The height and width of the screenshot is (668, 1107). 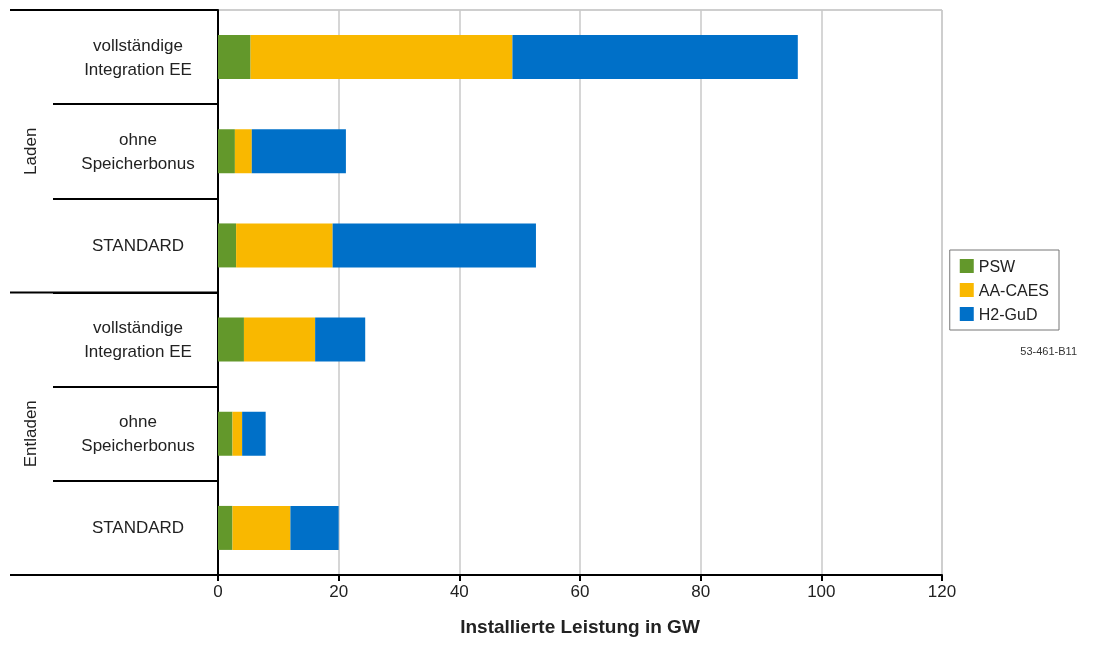 What do you see at coordinates (339, 591) in the screenshot?
I see `x-tick-label: 20` at bounding box center [339, 591].